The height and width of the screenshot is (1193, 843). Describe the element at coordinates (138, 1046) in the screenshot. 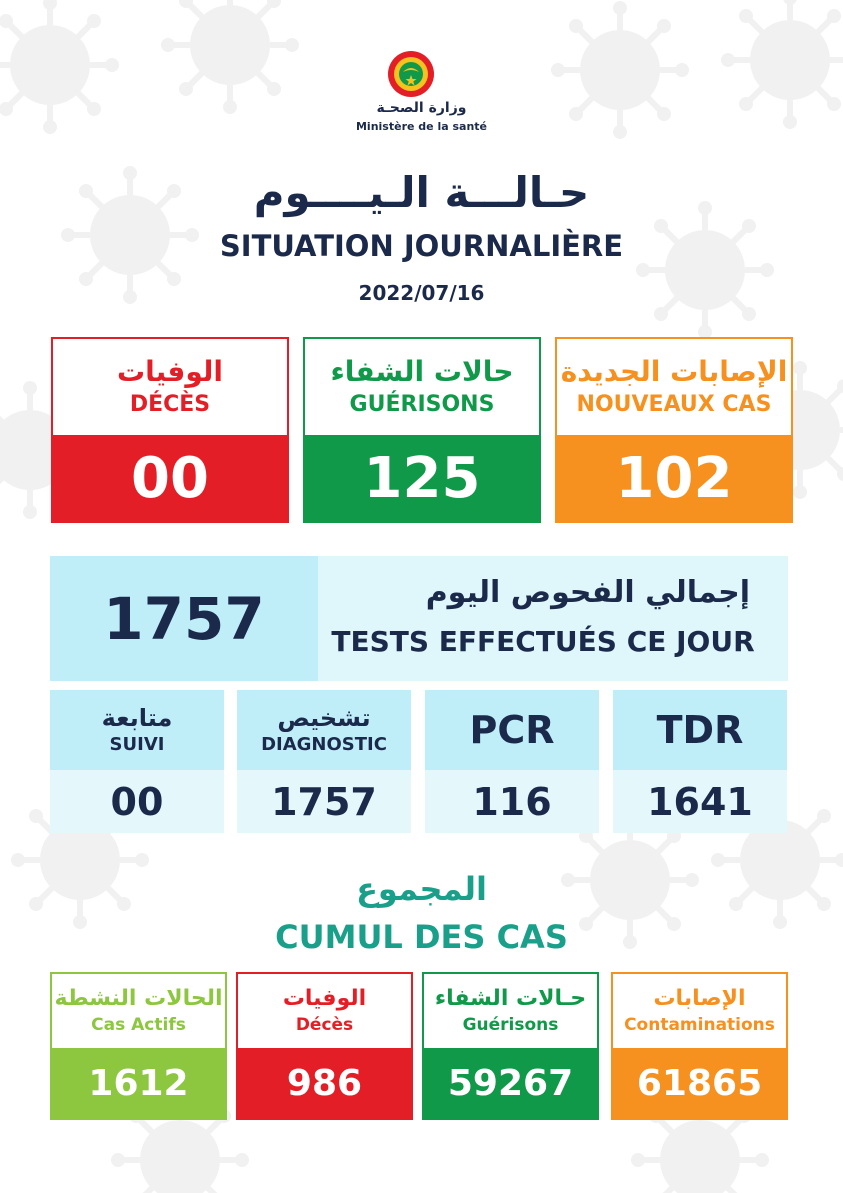

I see `cumul-active-card: الحالات النشطة Cas Actifs 1612` at that location.